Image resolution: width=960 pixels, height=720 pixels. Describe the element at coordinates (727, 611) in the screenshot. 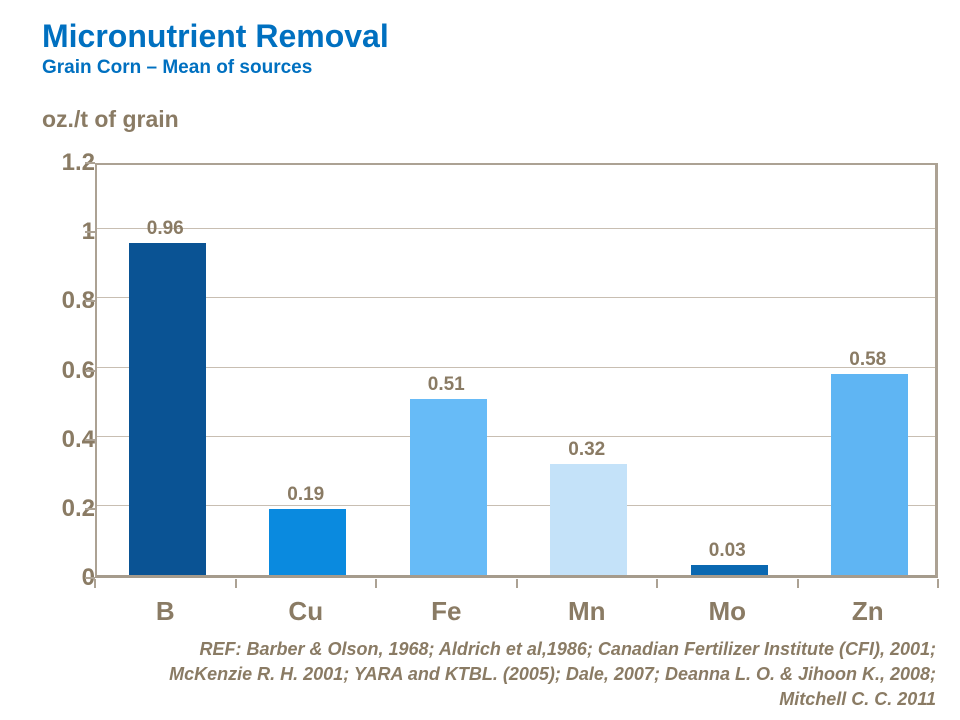

I see `x-category-label-mo: Mo` at that location.